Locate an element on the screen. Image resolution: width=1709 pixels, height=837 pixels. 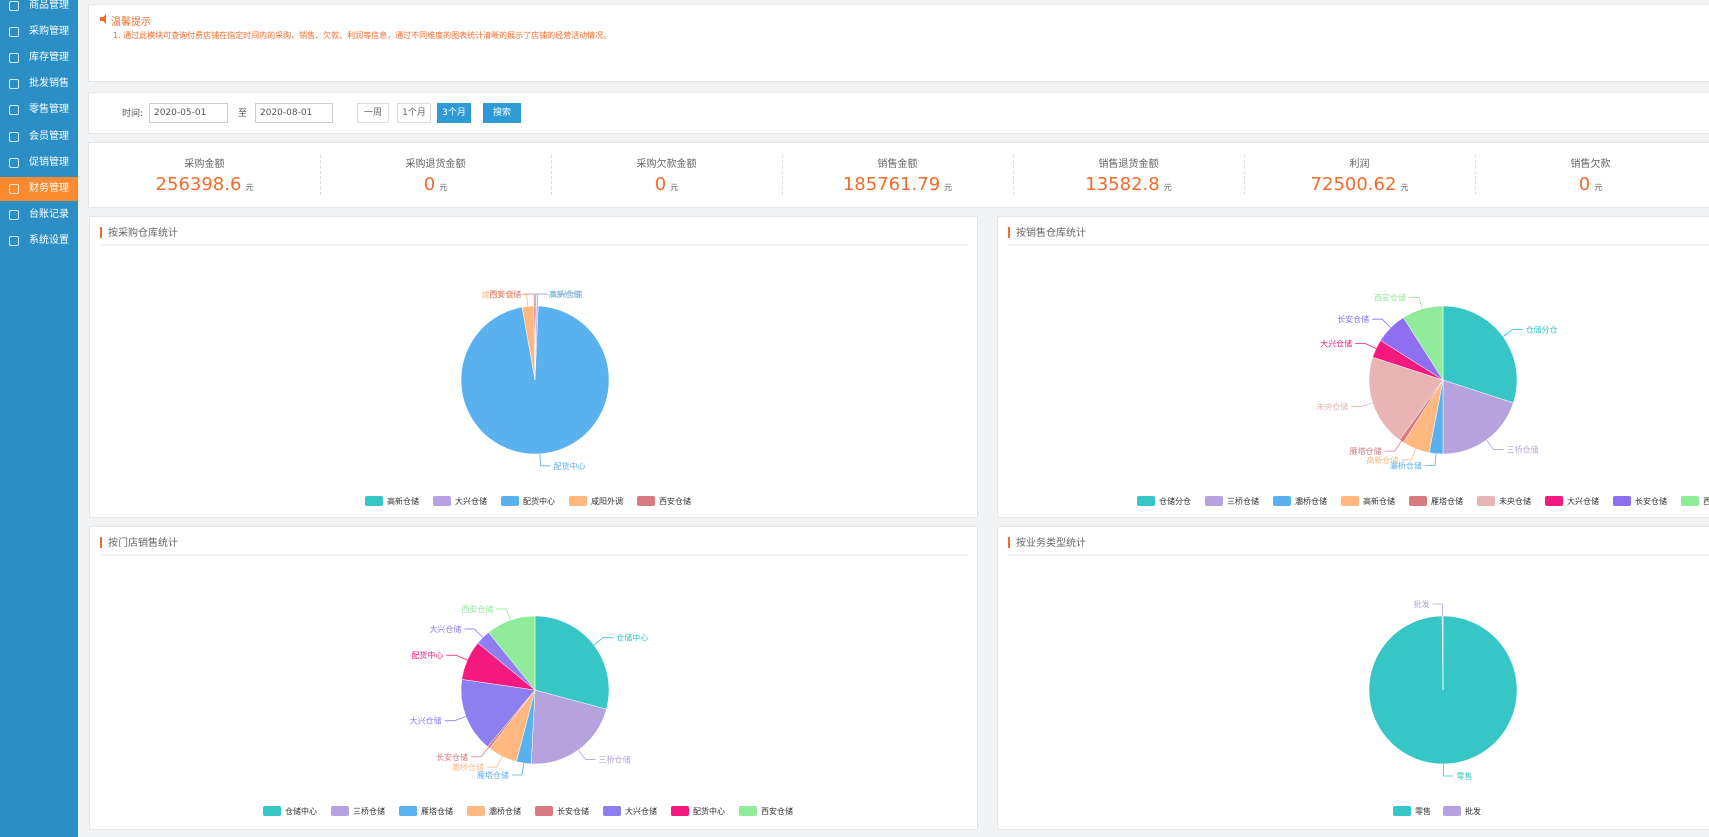
legend-label: 长安仓储 is located at coordinates (1651, 501).